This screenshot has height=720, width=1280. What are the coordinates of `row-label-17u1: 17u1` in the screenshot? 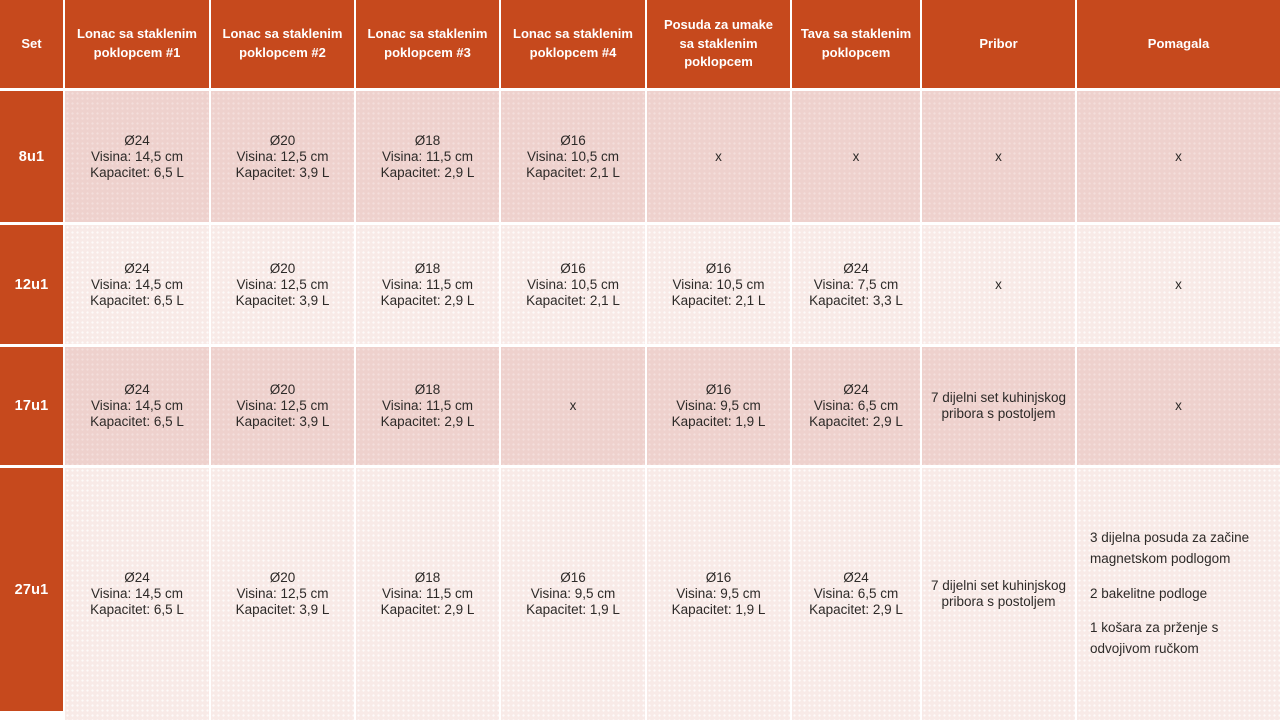 It's located at (31, 406).